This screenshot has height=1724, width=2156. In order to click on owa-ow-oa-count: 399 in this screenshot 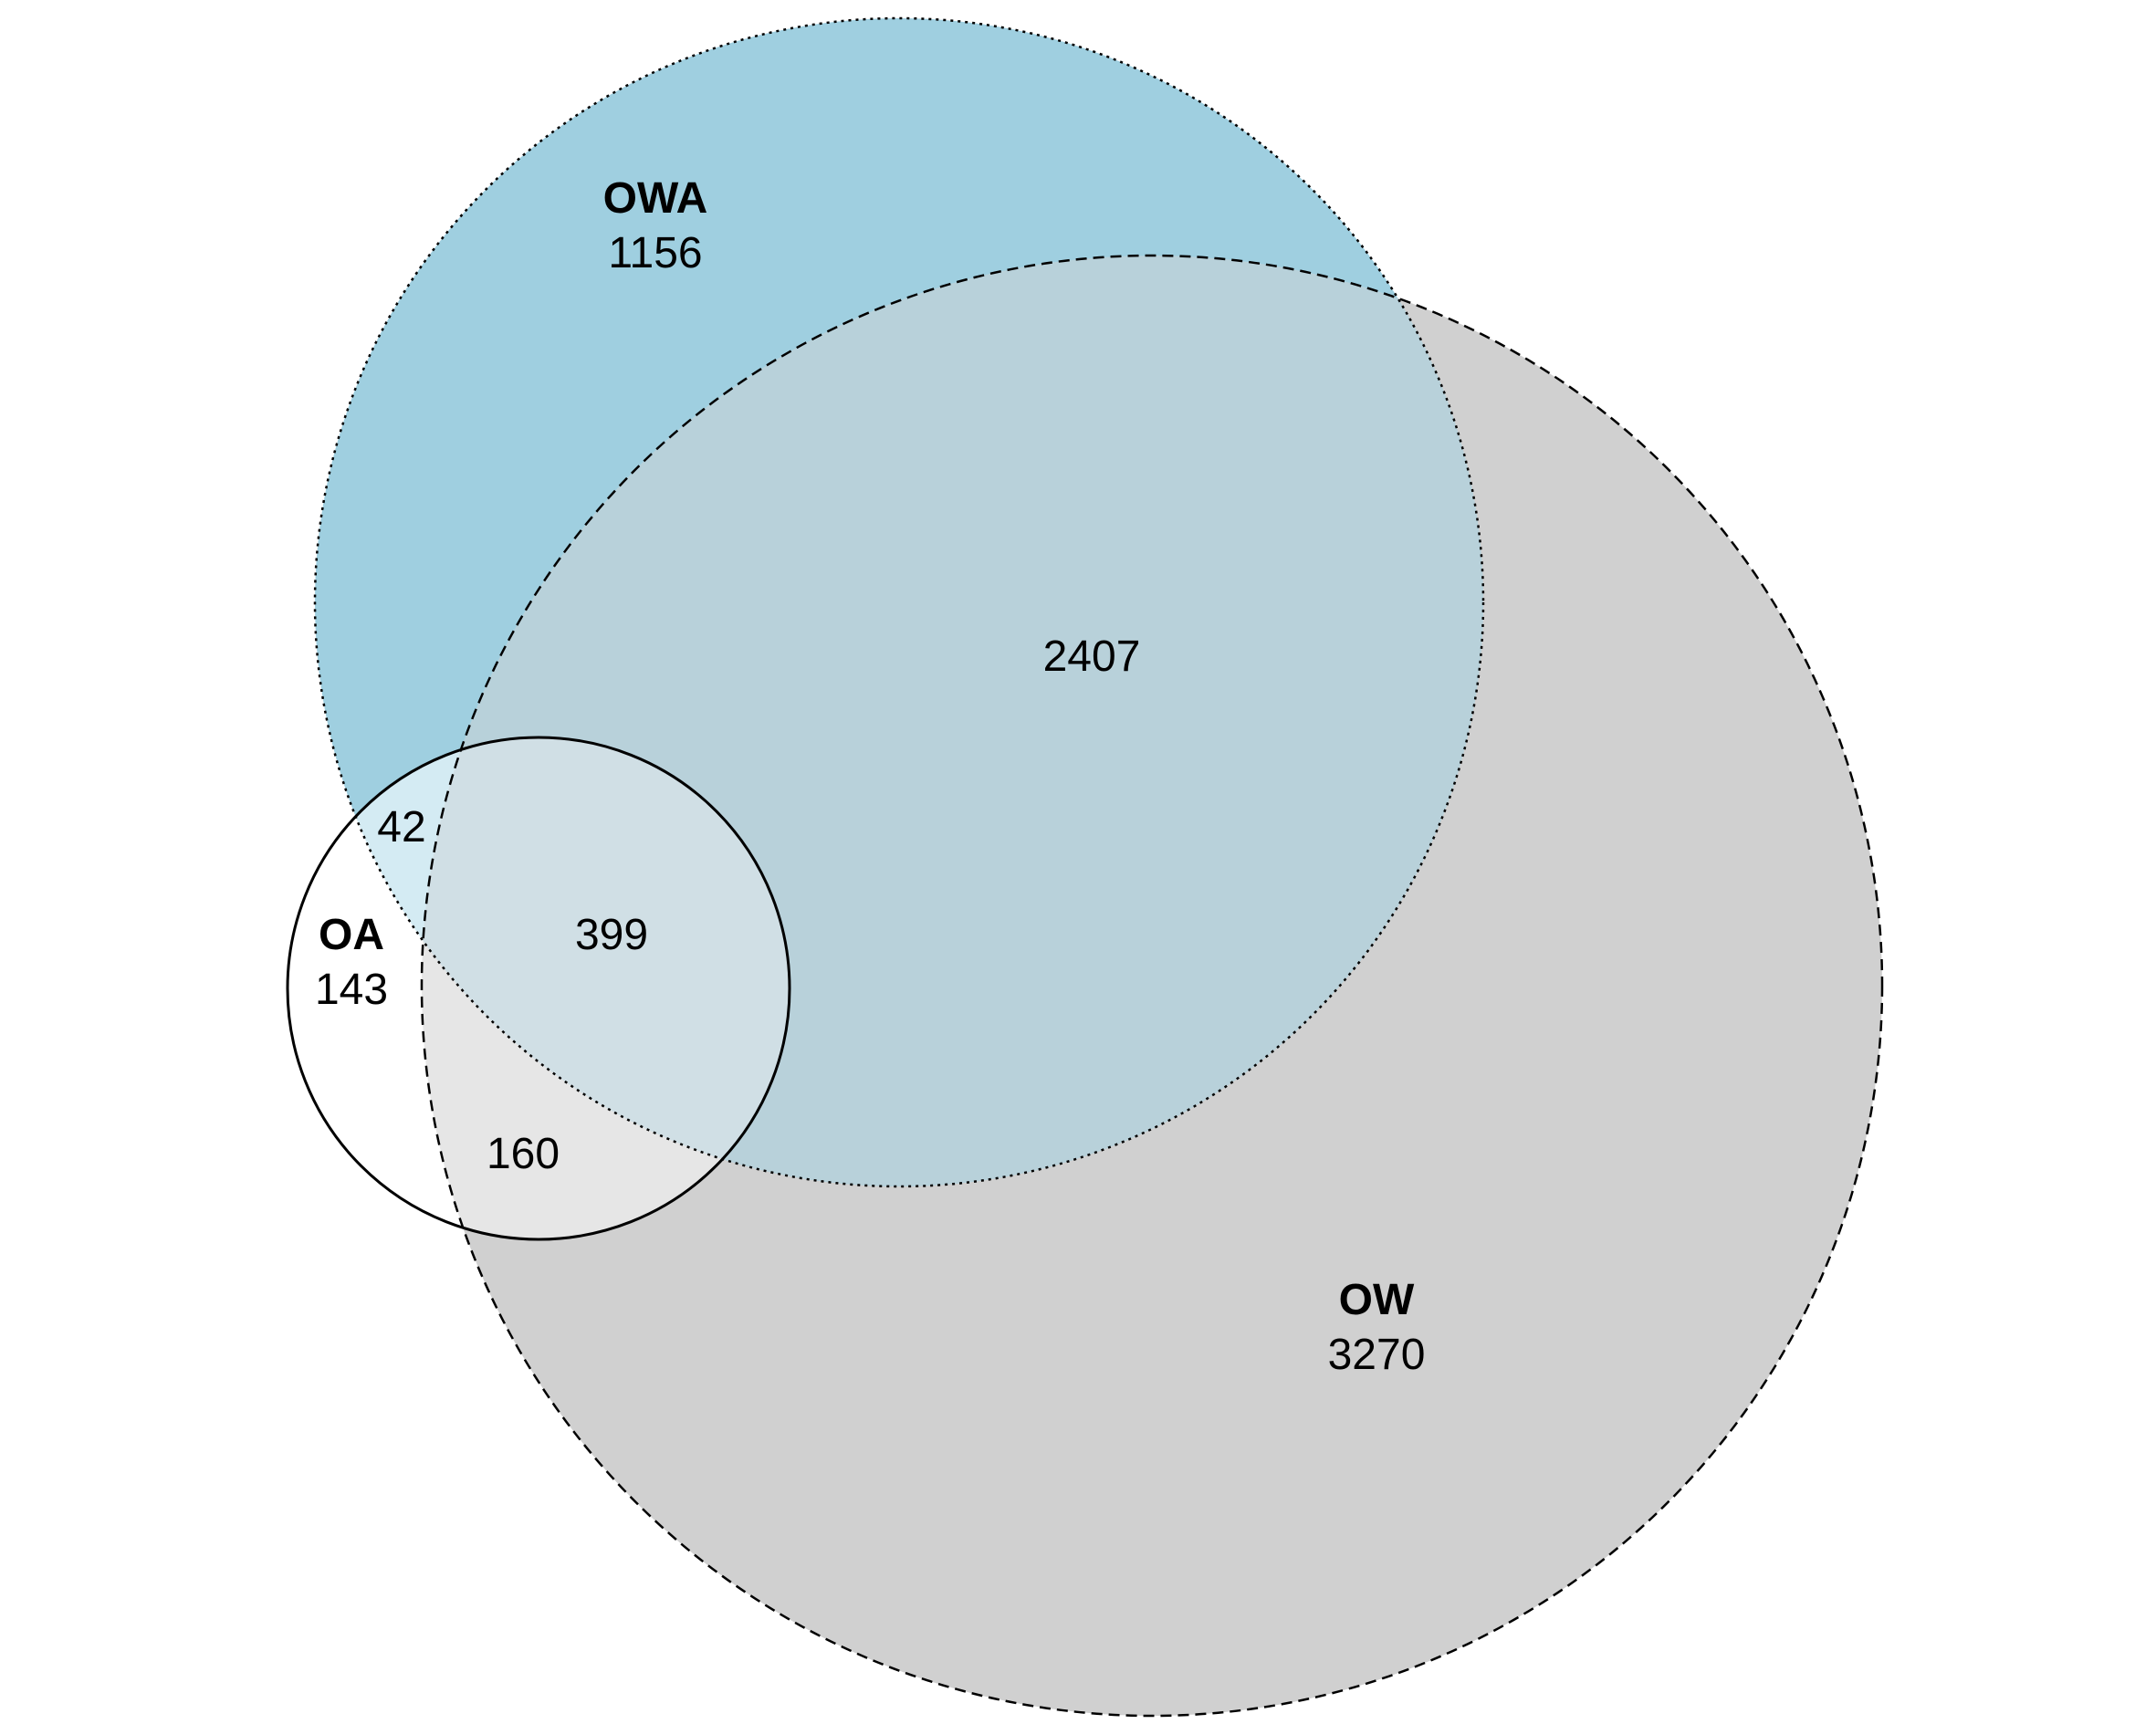, I will do `click(611, 935)`.